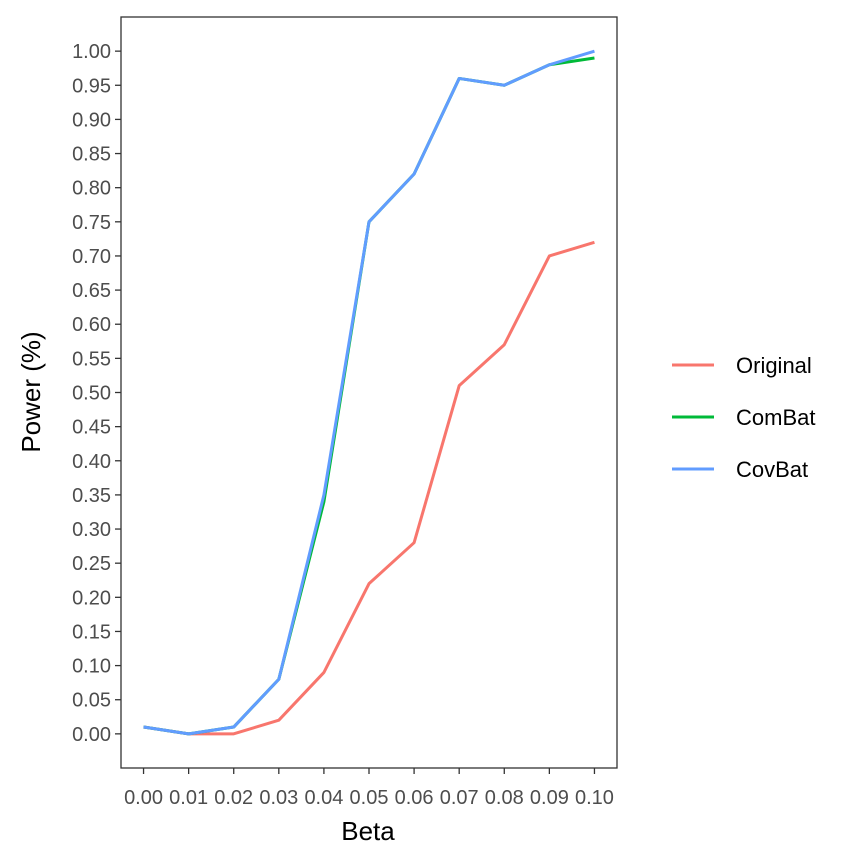 This screenshot has height=864, width=864. What do you see at coordinates (91, 632) in the screenshot?
I see `y-tick-label: 0.15` at bounding box center [91, 632].